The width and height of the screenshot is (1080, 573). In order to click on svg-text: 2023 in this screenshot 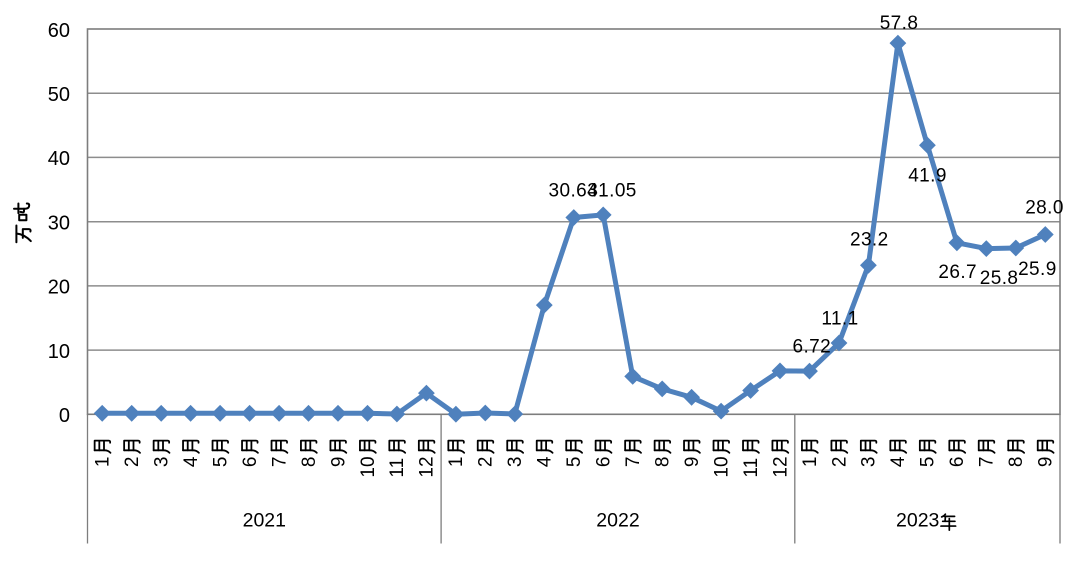, I will do `click(917, 521)`.